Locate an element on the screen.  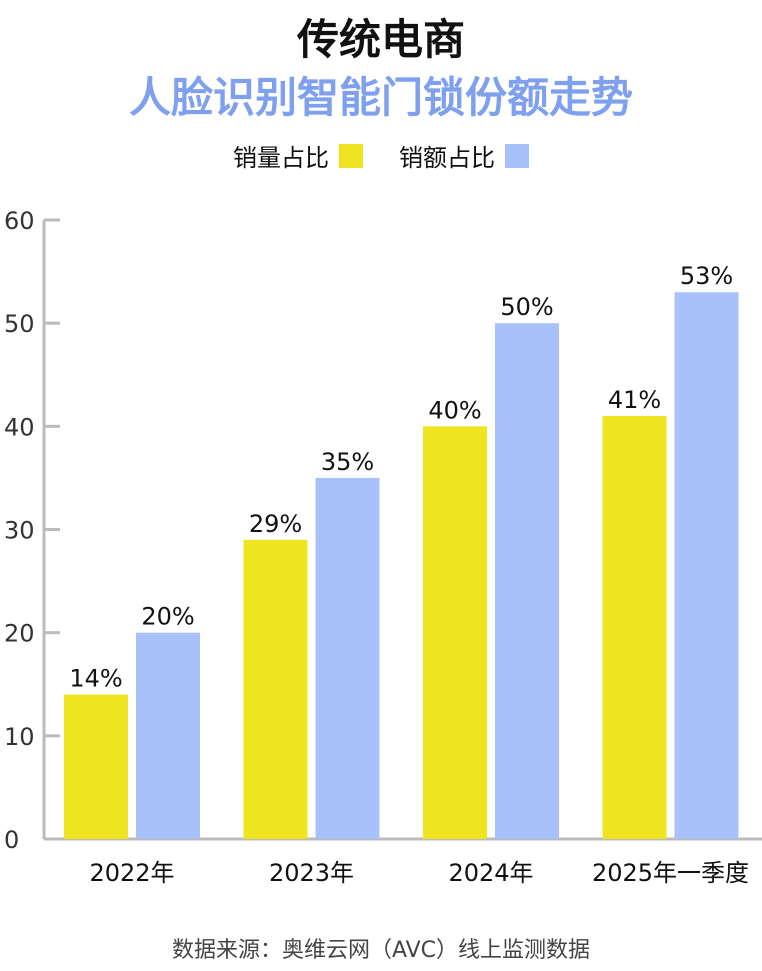
y-tick-label: 40 is located at coordinates (19, 427).